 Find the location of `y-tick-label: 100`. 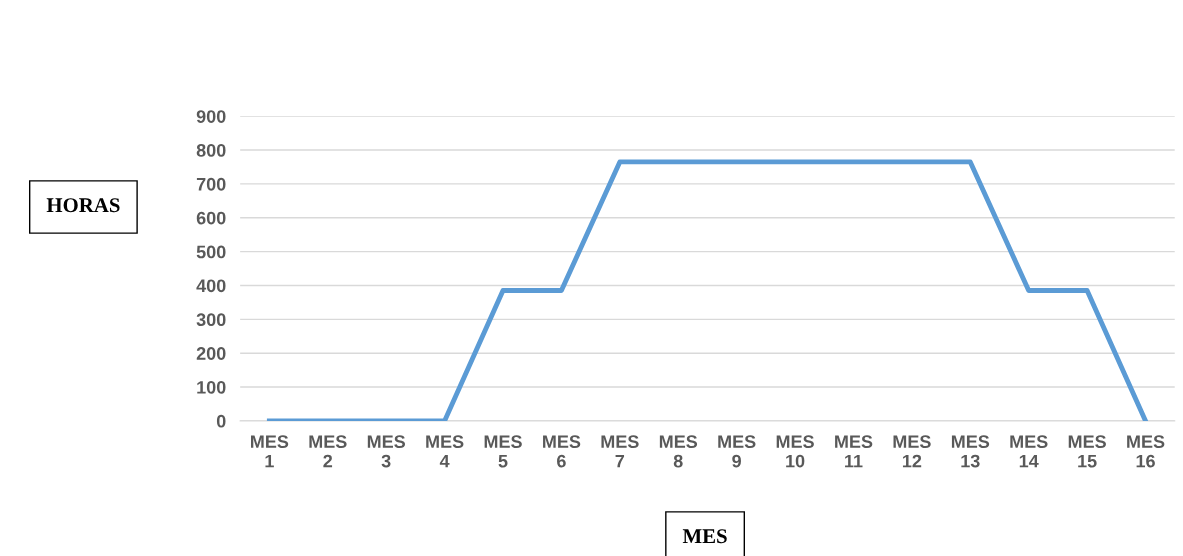

y-tick-label: 100 is located at coordinates (211, 387).